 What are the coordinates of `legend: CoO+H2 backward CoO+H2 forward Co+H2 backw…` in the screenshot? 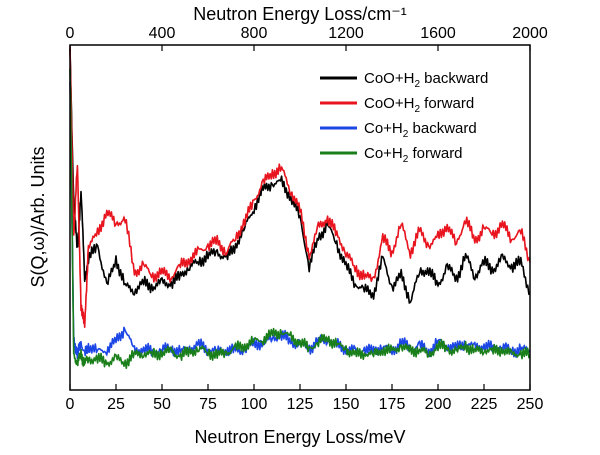 It's located at (404, 117).